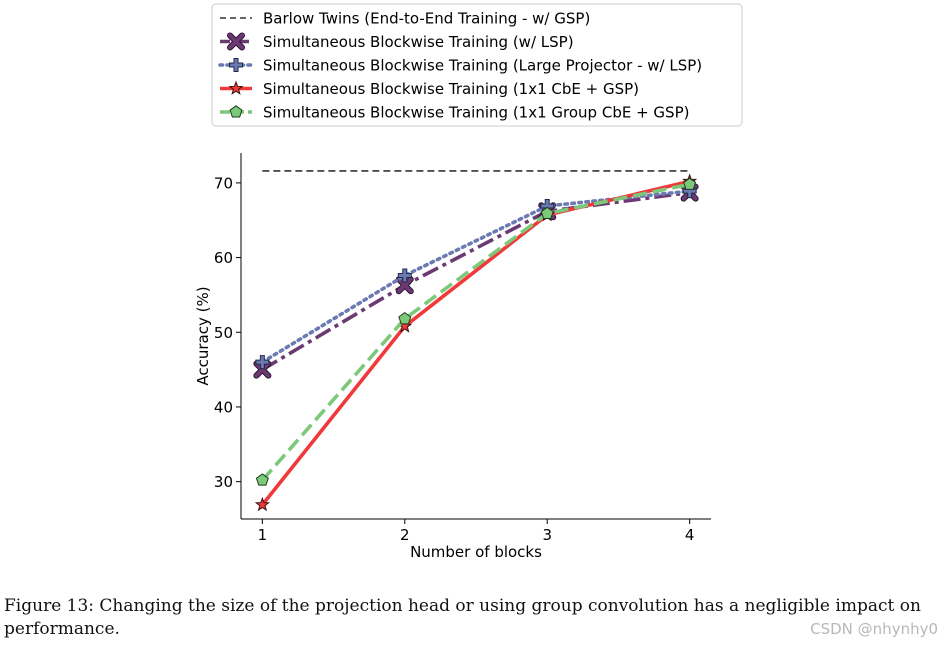  What do you see at coordinates (203, 335) in the screenshot?
I see `y-axis-label: Accuracy (%)` at bounding box center [203, 335].